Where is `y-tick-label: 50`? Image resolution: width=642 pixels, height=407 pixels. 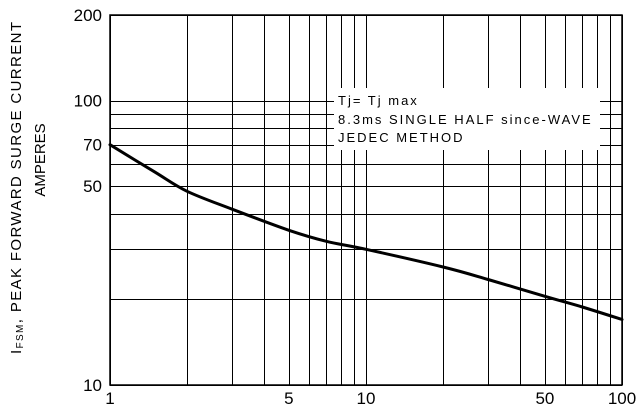 y-tick-label: 50 is located at coordinates (92, 186).